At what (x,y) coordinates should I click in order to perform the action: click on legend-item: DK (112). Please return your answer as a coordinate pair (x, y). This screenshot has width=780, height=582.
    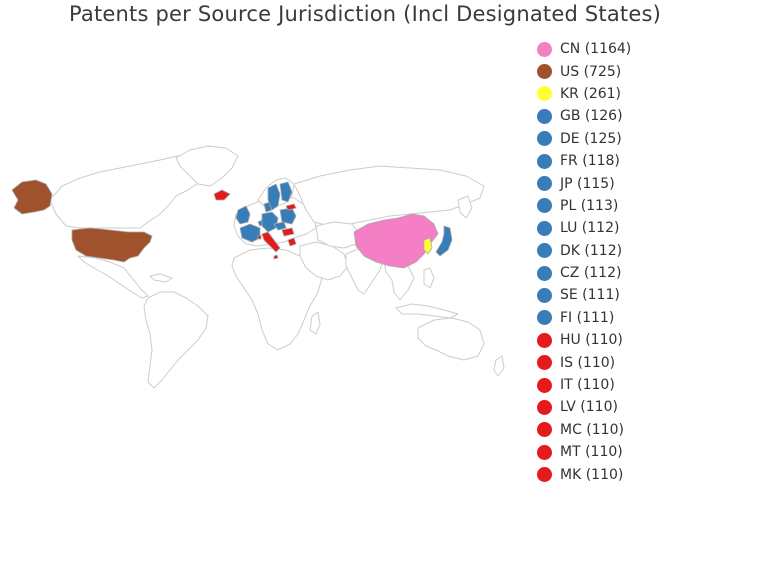
    Looking at the image, I should click on (637, 251).